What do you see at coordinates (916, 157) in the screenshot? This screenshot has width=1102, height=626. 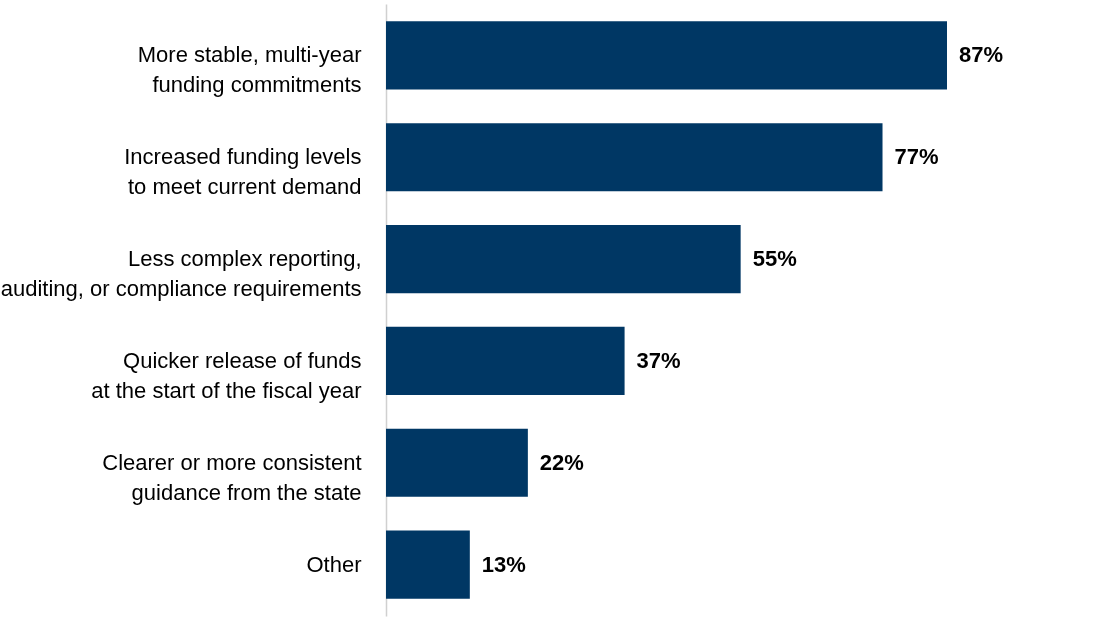 I see `data-label: 77%` at bounding box center [916, 157].